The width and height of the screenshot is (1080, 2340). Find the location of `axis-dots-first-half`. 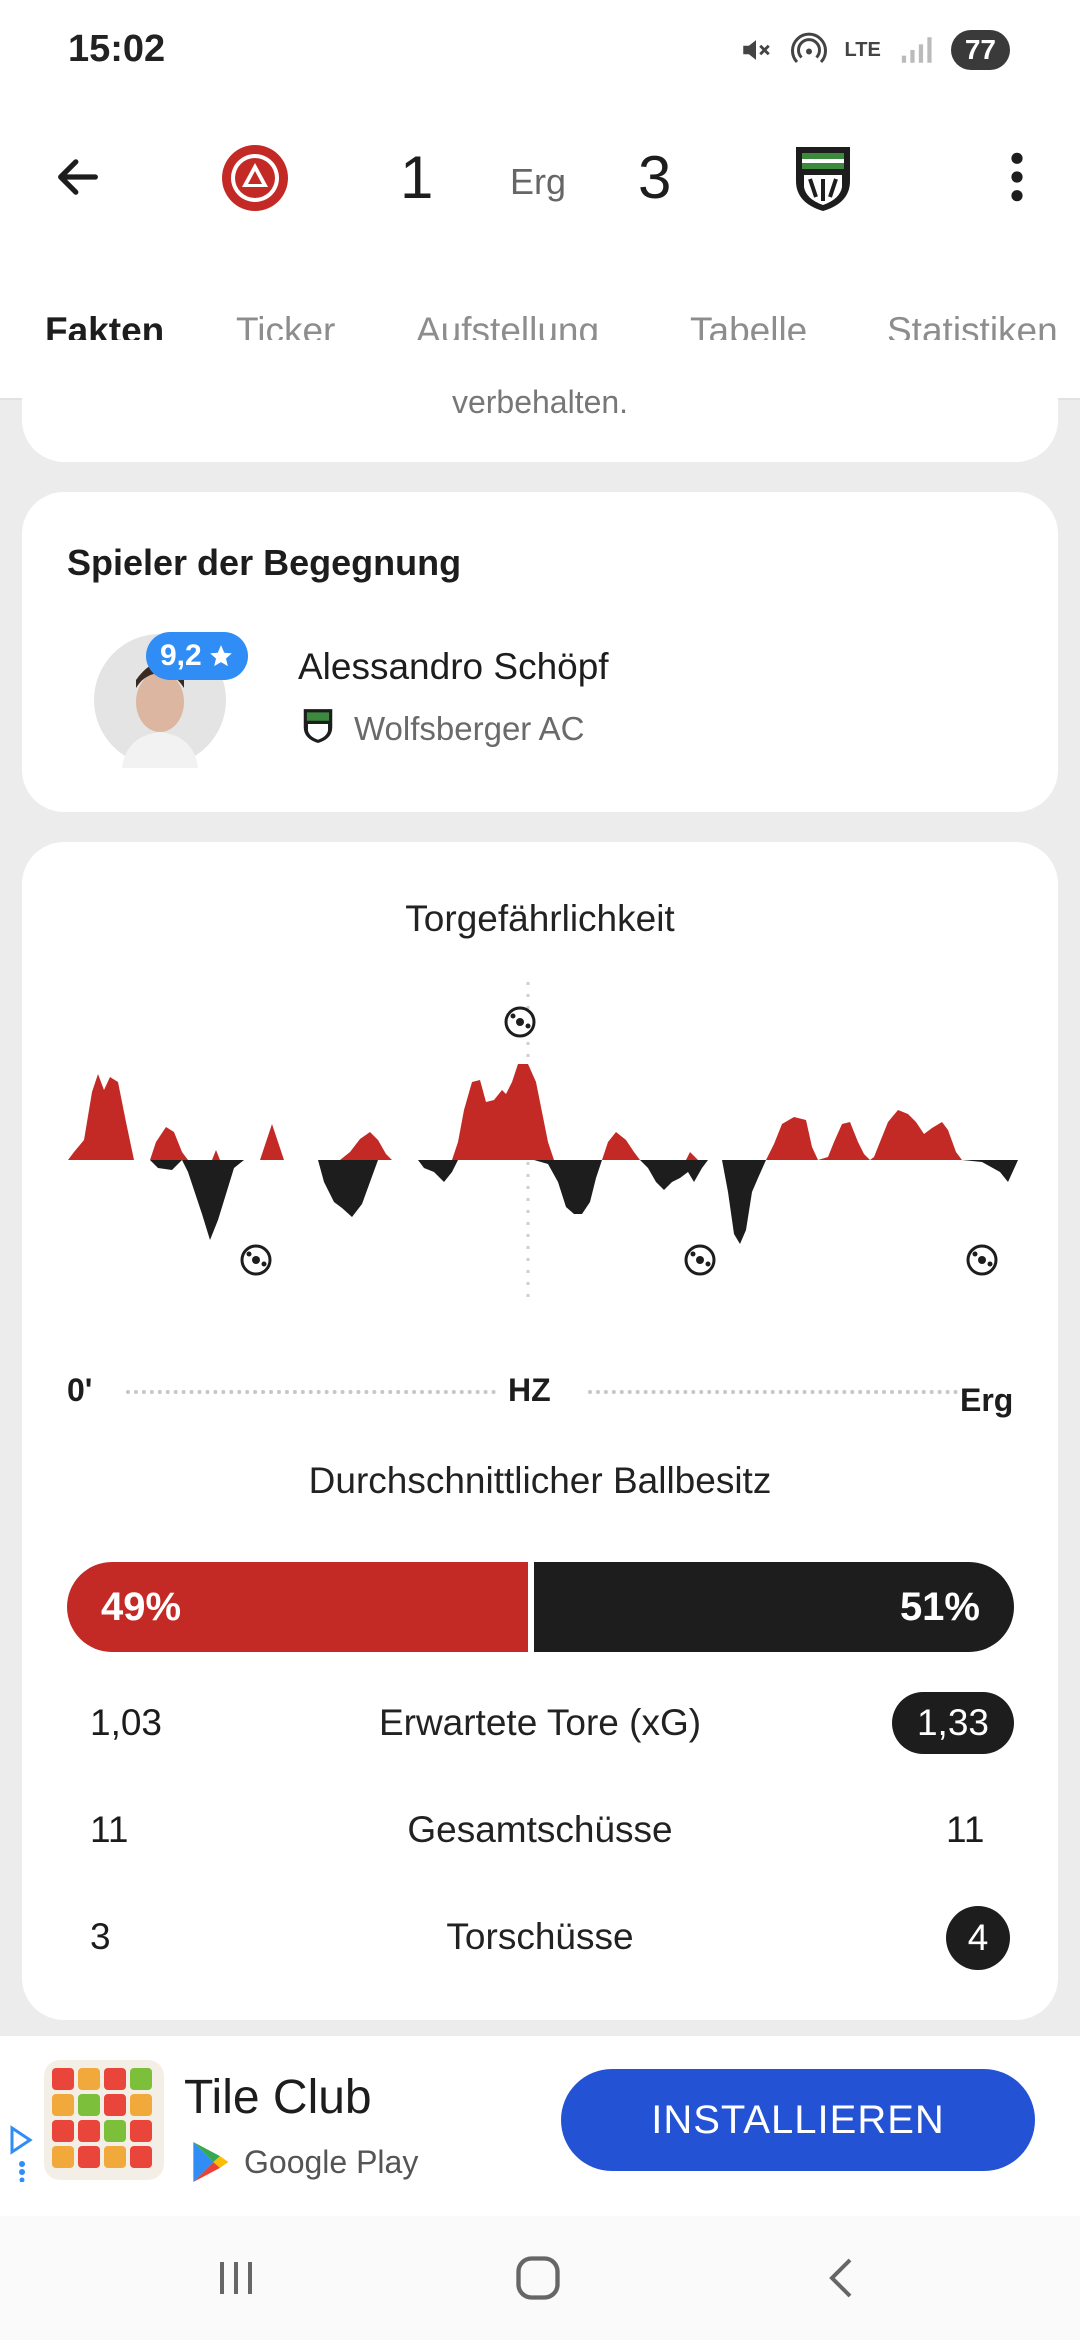

axis-dots-first-half is located at coordinates (311, 1392).